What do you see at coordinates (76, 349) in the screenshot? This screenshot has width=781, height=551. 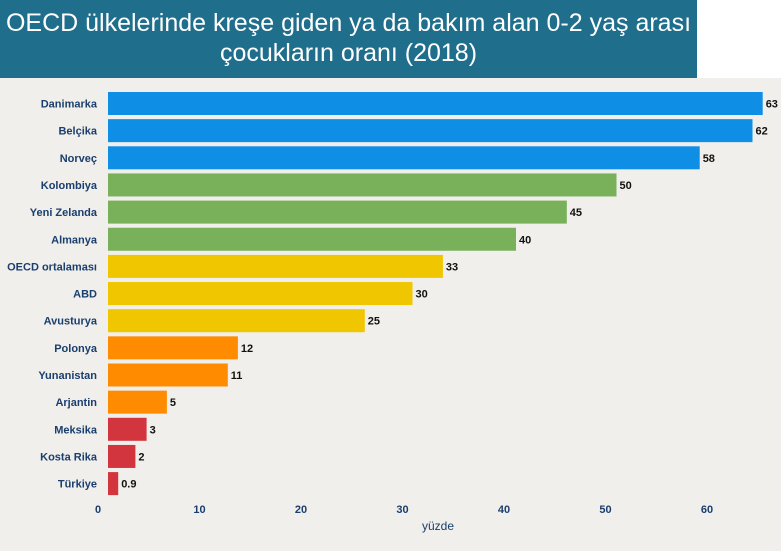 I see `category-label: Polonya` at bounding box center [76, 349].